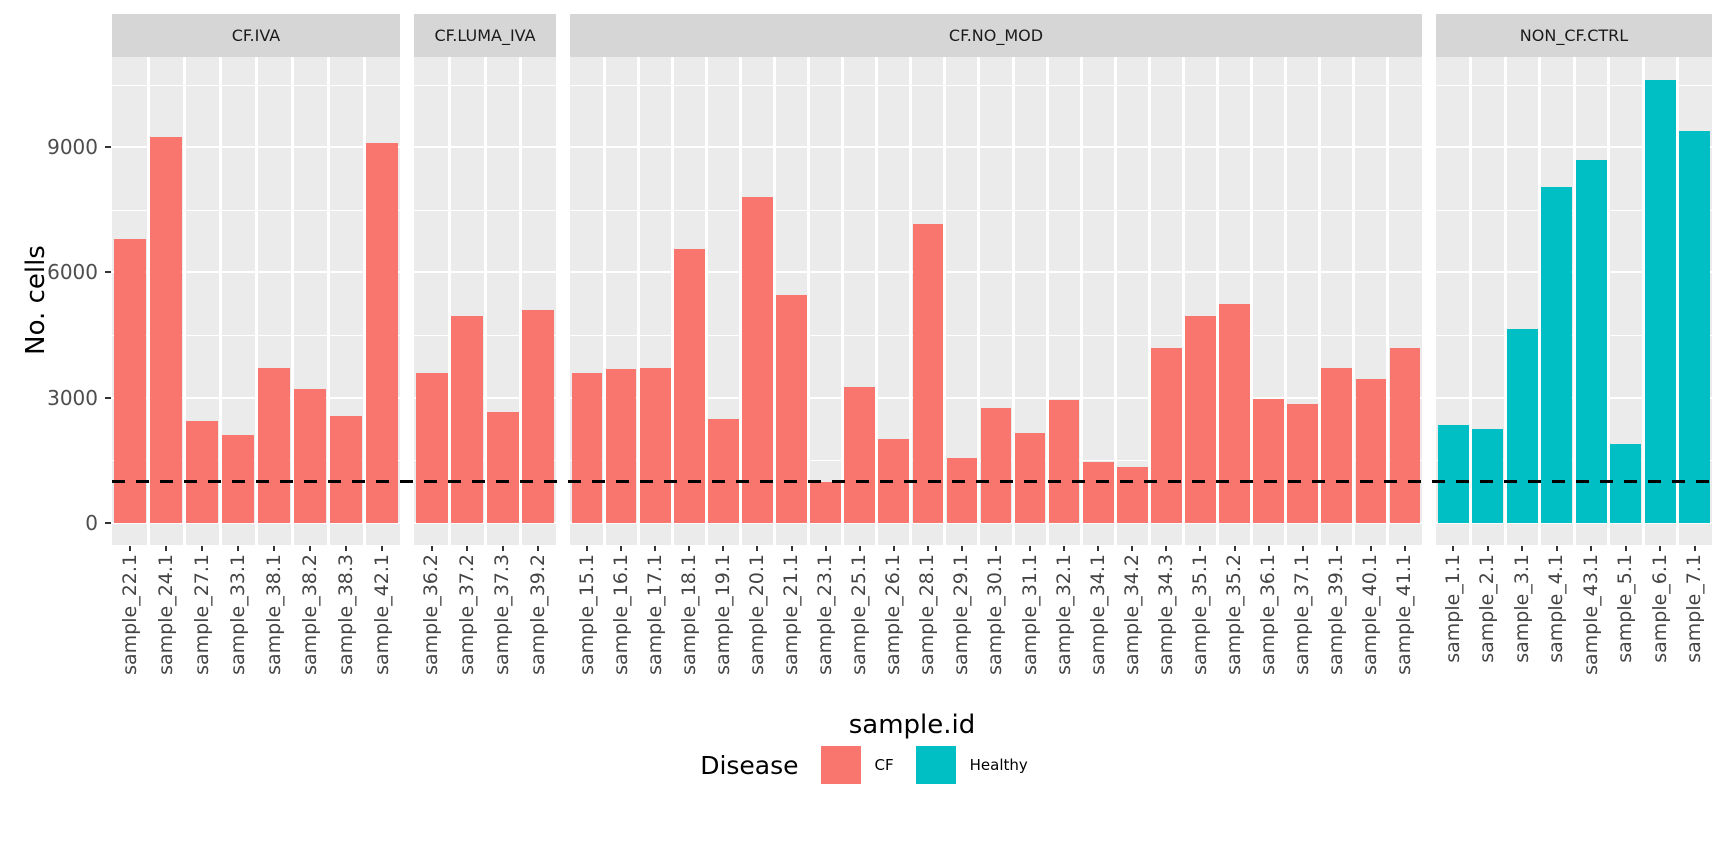 The width and height of the screenshot is (1728, 864). What do you see at coordinates (996, 397) in the screenshot?
I see `major-gridline` at bounding box center [996, 397].